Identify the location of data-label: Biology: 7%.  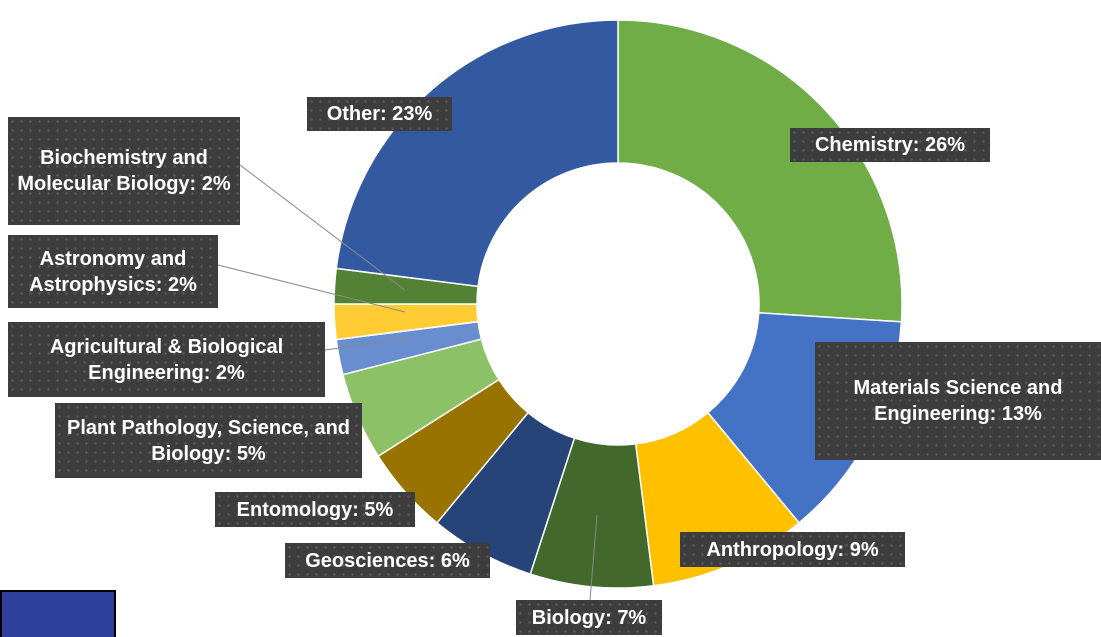
(589, 617).